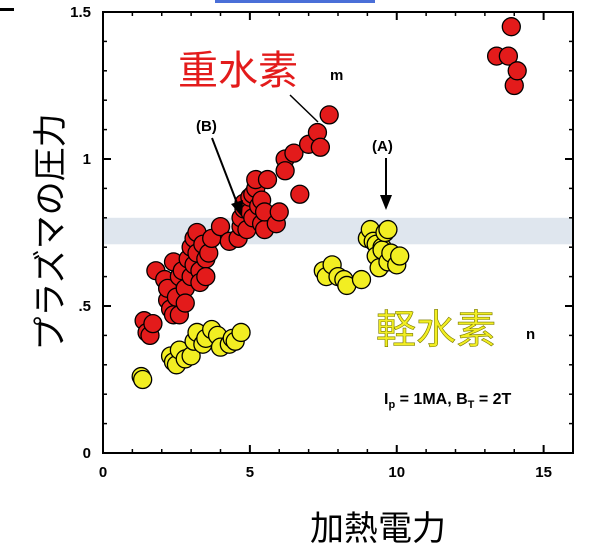 The width and height of the screenshot is (590, 555). What do you see at coordinates (295, 1) in the screenshot?
I see `top-crop-mark` at bounding box center [295, 1].